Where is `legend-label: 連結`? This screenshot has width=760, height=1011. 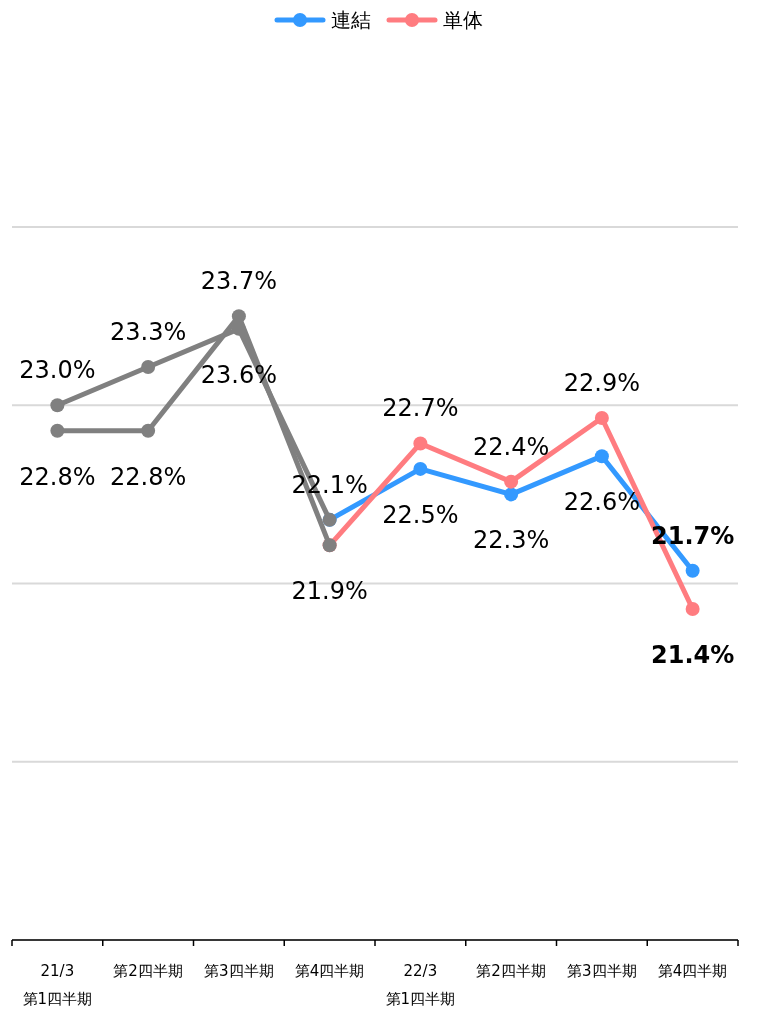 legend-label: 連結 is located at coordinates (351, 20).